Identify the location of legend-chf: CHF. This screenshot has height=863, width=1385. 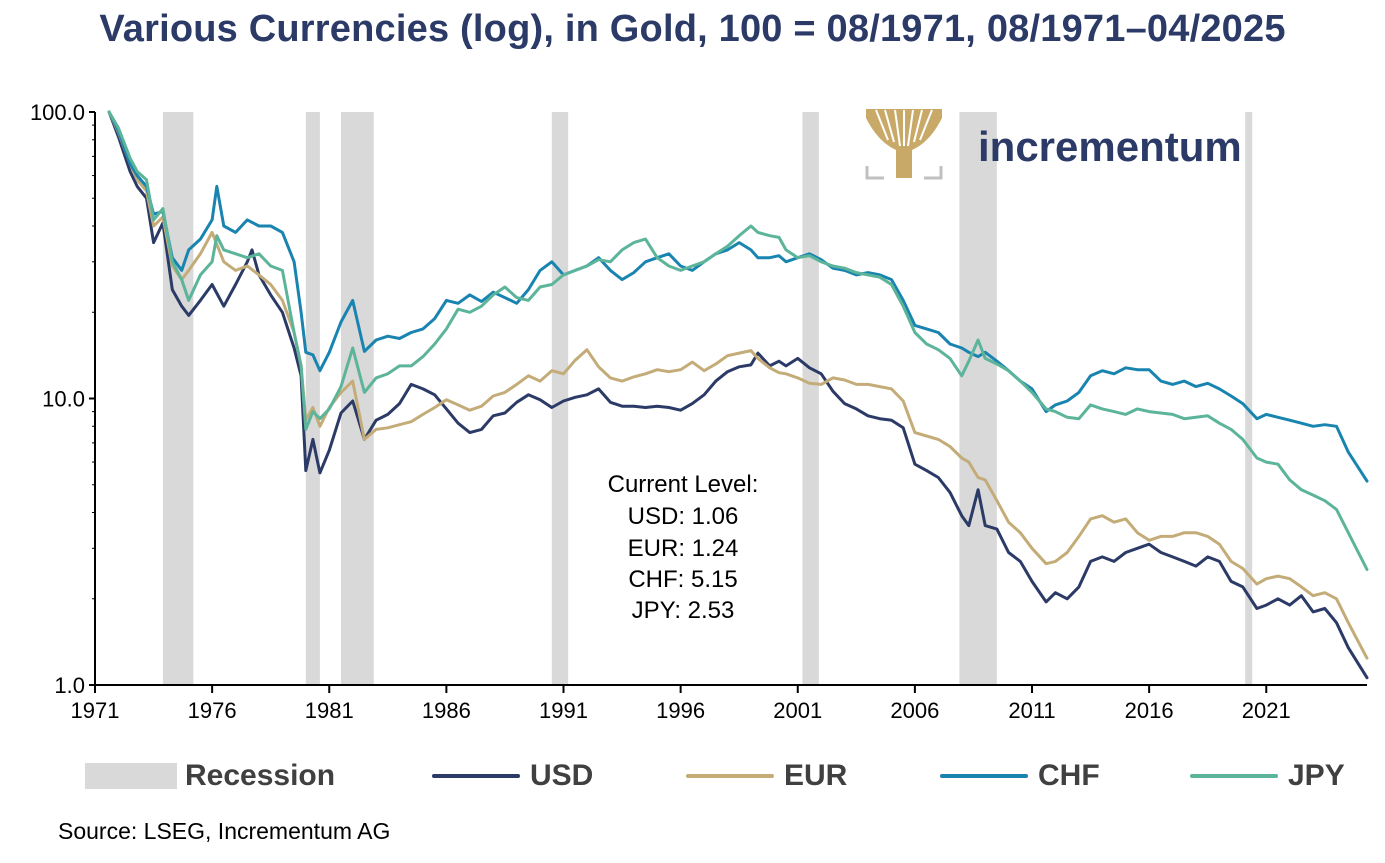
(1020, 776).